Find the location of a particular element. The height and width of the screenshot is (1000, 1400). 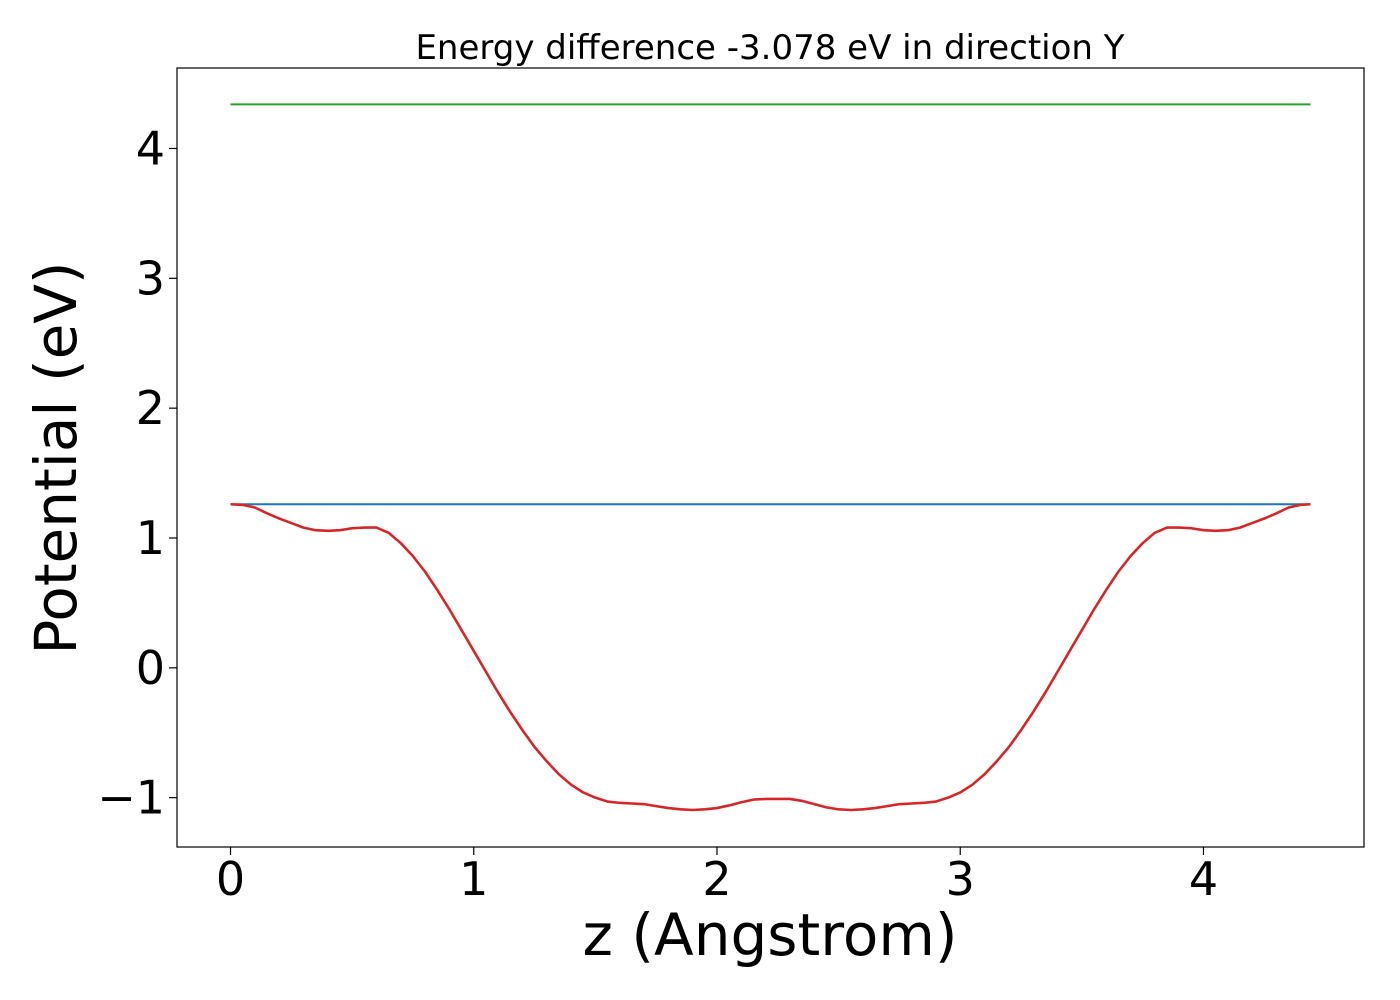

y-tick-label: −1 is located at coordinates (131, 798).